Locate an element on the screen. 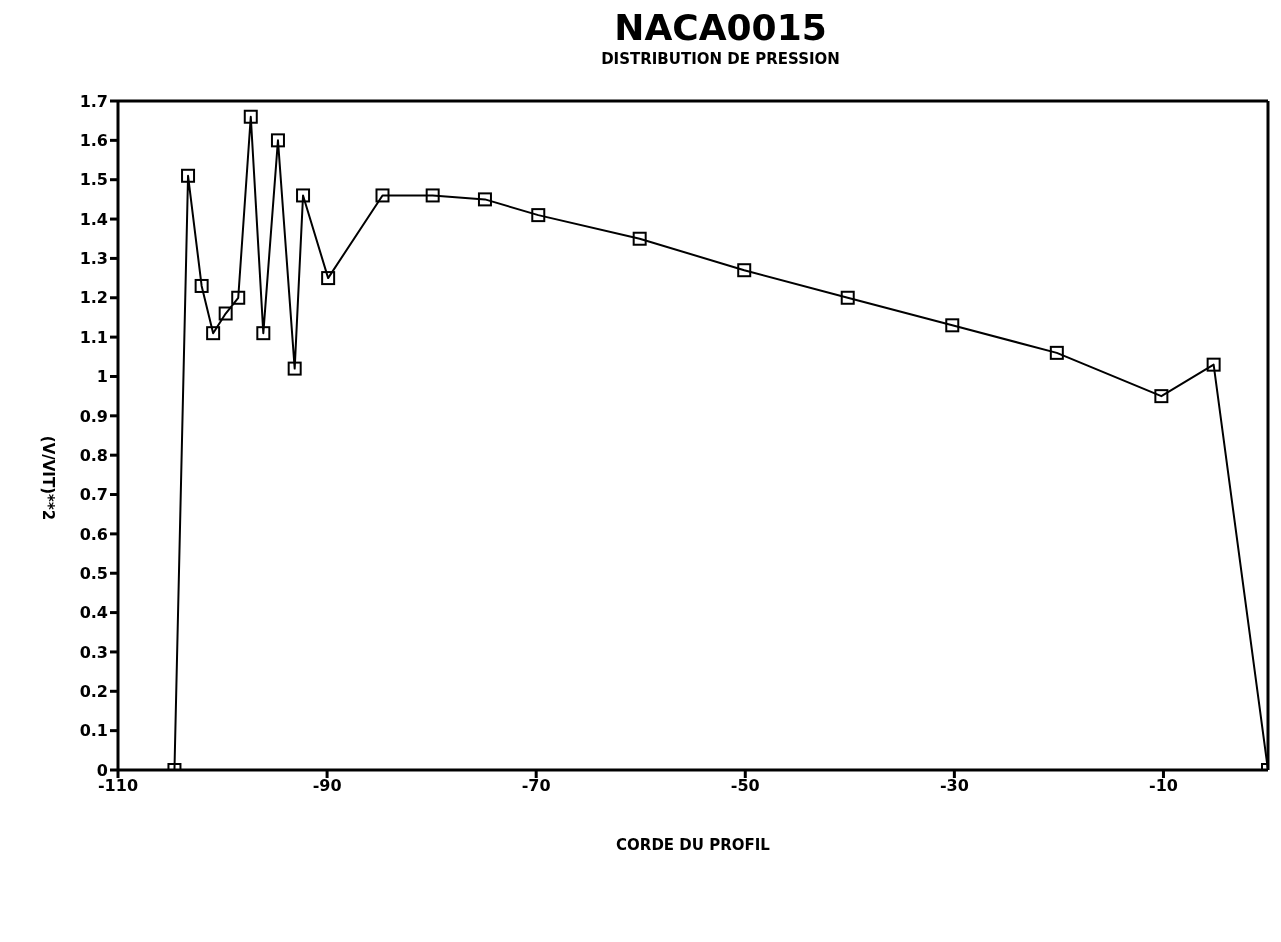  y-tick-label: 1.6 is located at coordinates (93, 141).